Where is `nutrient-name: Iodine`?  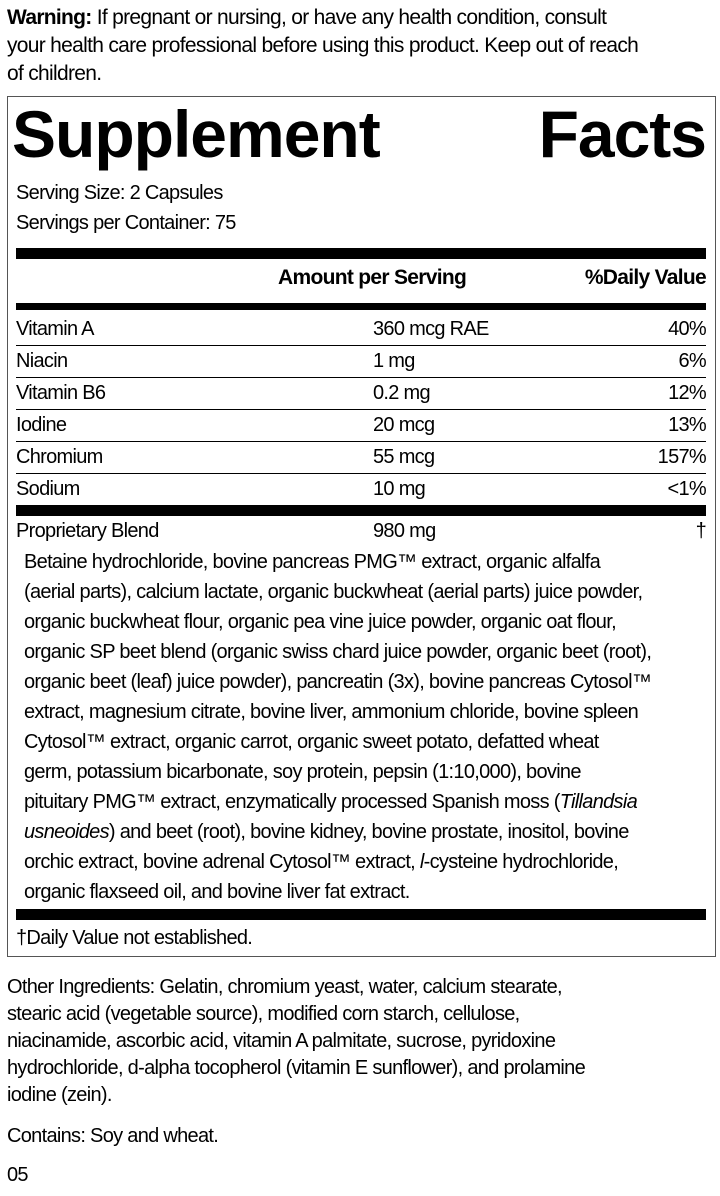 nutrient-name: Iodine is located at coordinates (41, 425).